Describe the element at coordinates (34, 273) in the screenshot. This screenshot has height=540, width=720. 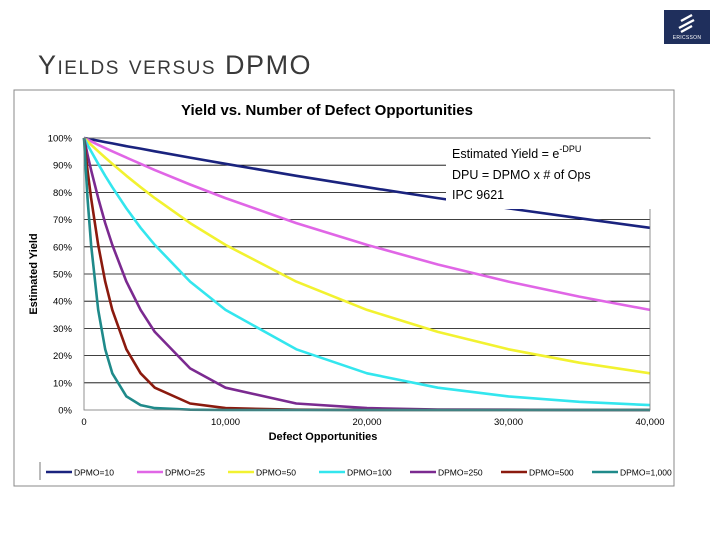
I see `y-axis-label: Estimated Yield` at that location.